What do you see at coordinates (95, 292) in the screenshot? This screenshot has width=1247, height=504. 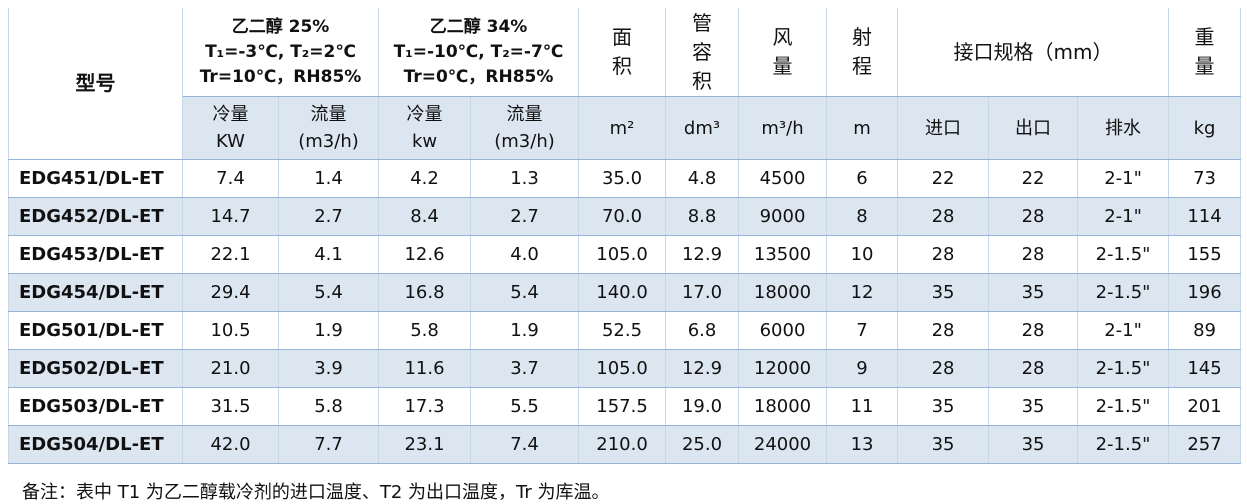 I see `cell: EDG454/DL-ET` at bounding box center [95, 292].